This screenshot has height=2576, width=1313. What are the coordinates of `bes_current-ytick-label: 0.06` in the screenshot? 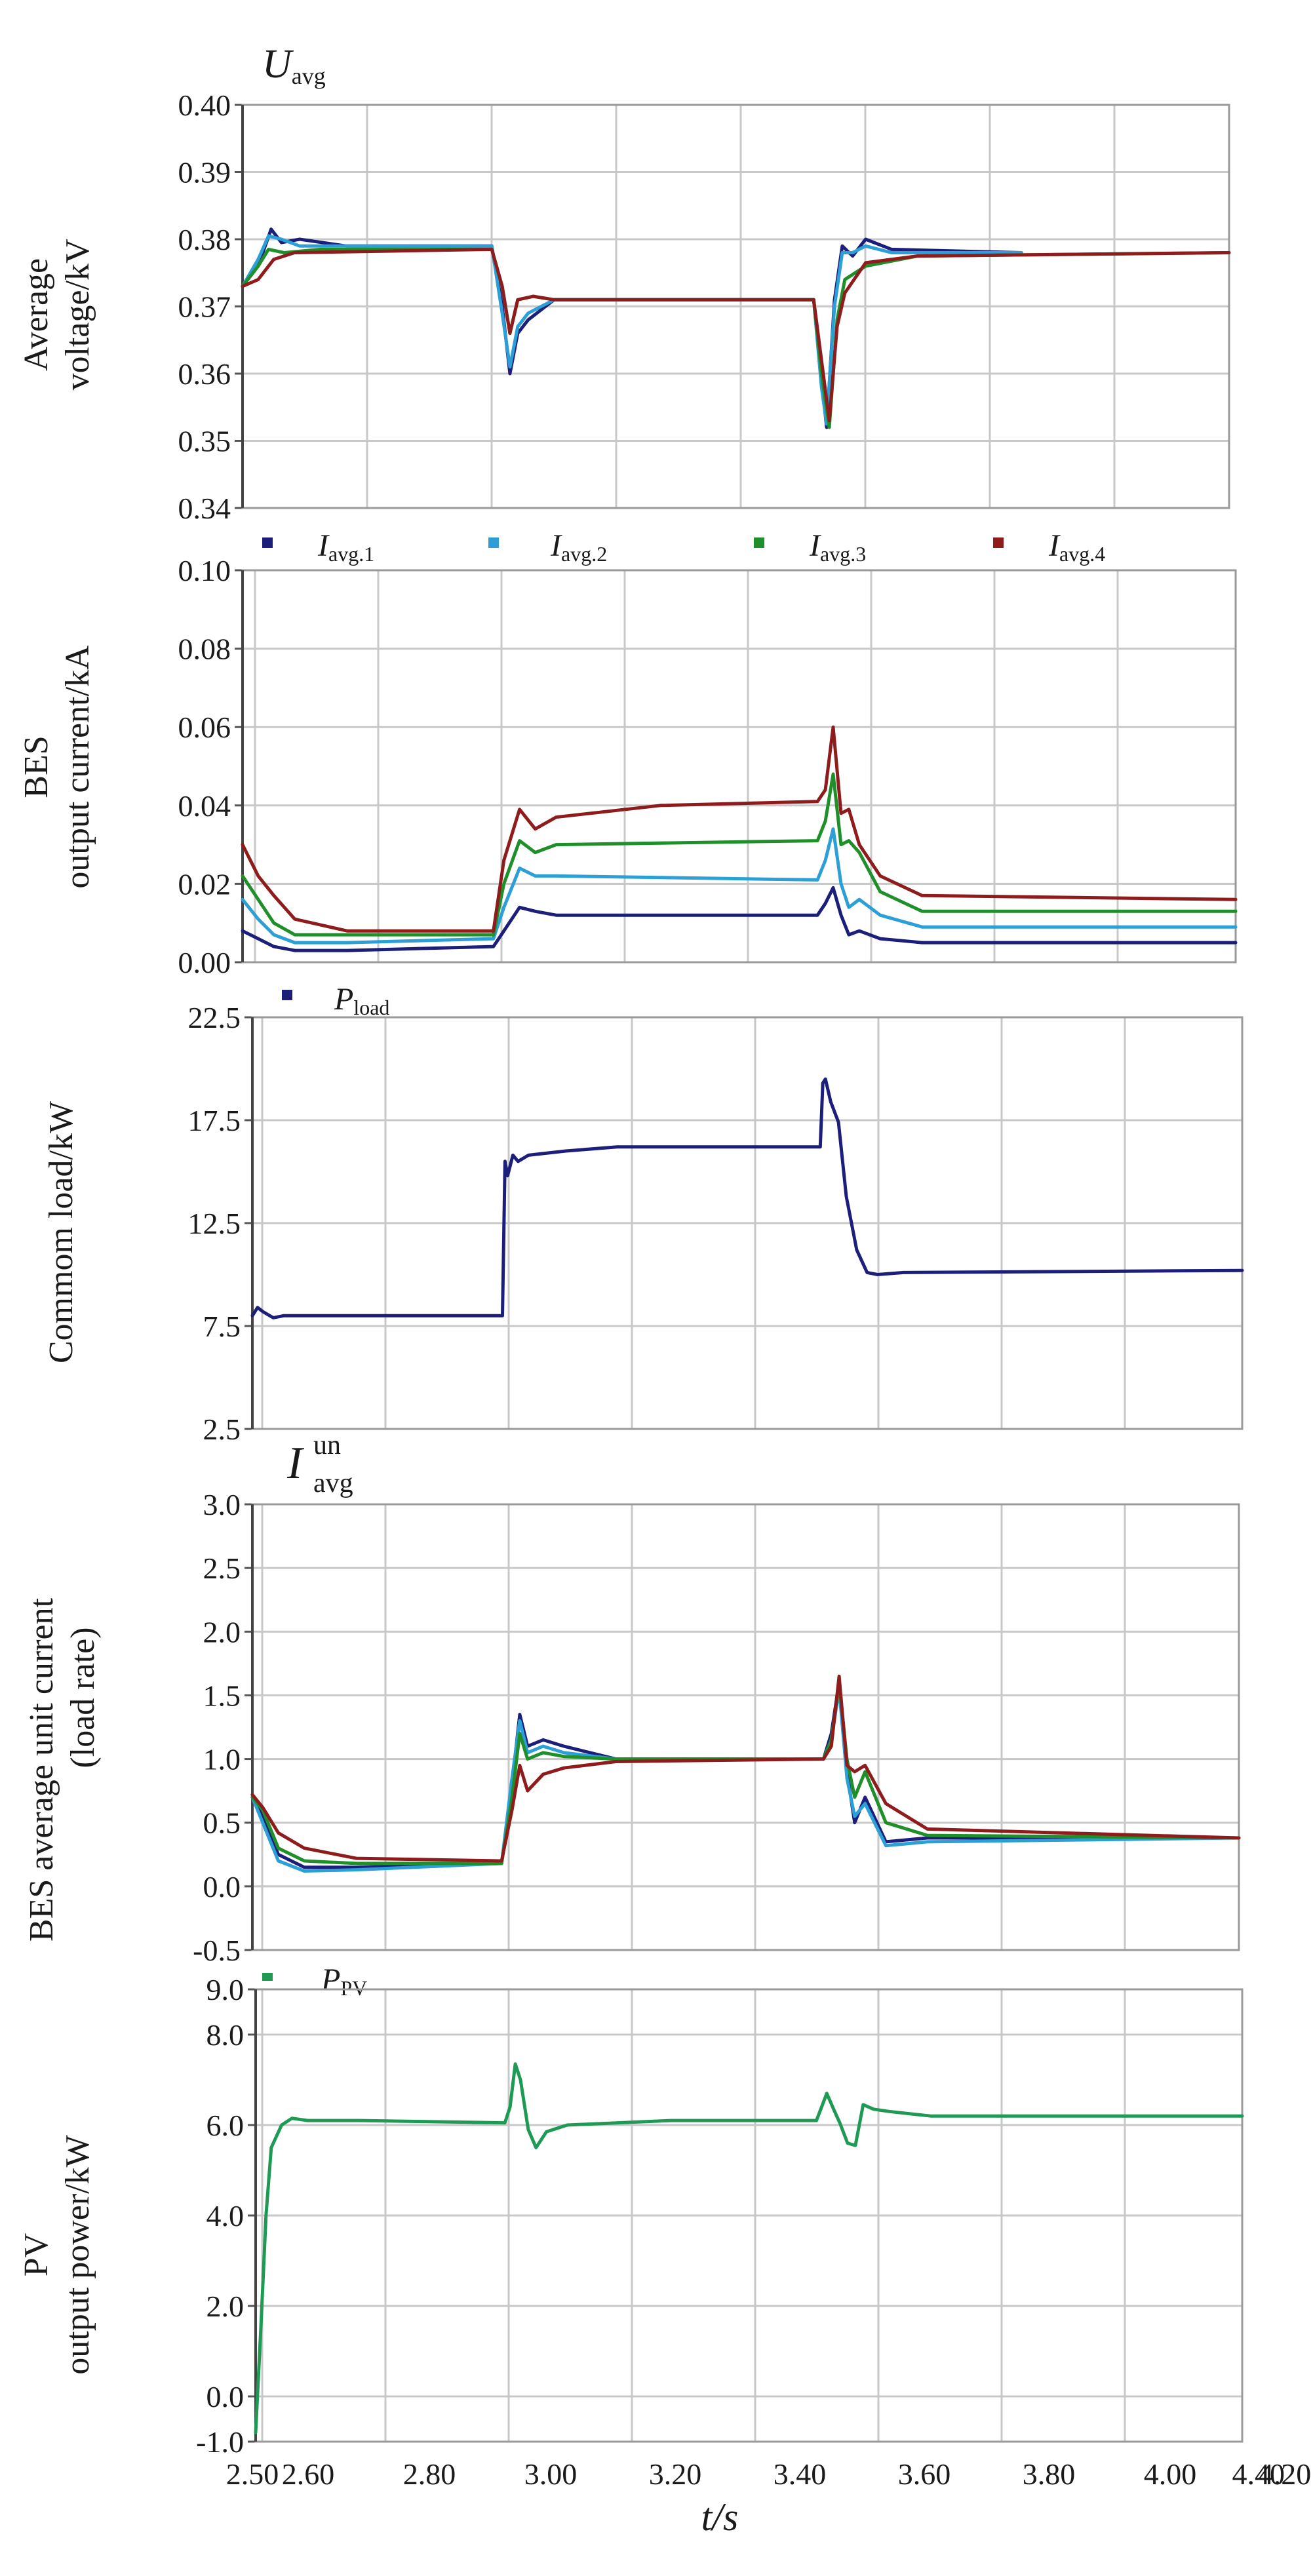 It's located at (204, 727).